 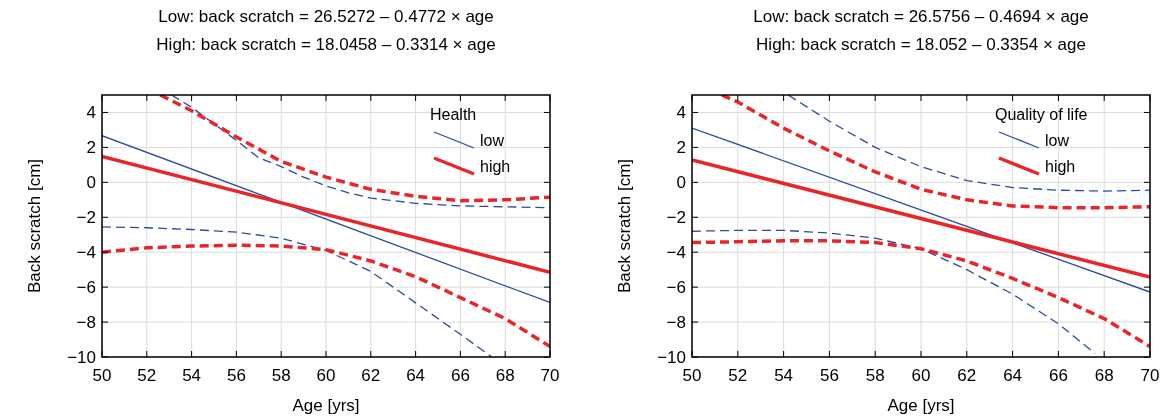 What do you see at coordinates (921, 16) in the screenshot?
I see `chart-title: Low: back scratch = 26.5756 – 0.4694 × age` at bounding box center [921, 16].